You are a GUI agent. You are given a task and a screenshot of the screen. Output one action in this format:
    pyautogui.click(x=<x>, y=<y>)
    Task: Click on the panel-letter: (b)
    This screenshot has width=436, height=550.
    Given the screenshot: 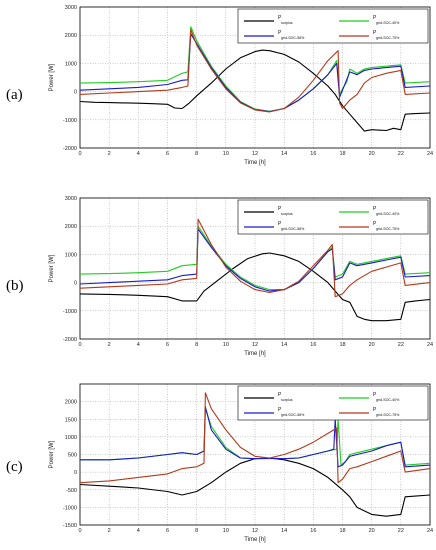 What is the action you would take?
    pyautogui.click(x=15, y=286)
    